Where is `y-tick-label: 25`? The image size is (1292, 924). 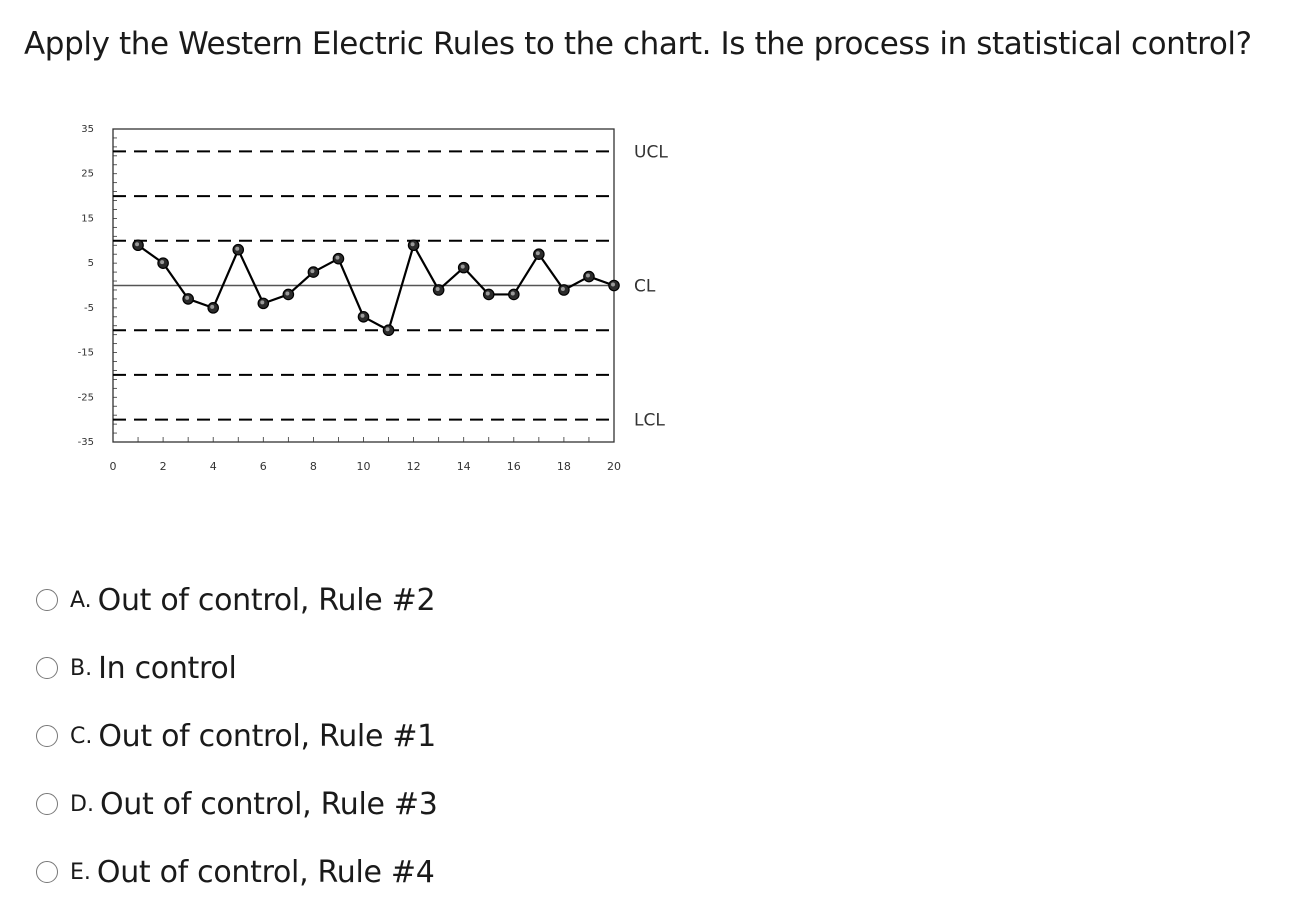 y-tick-label: 25 is located at coordinates (87, 174).